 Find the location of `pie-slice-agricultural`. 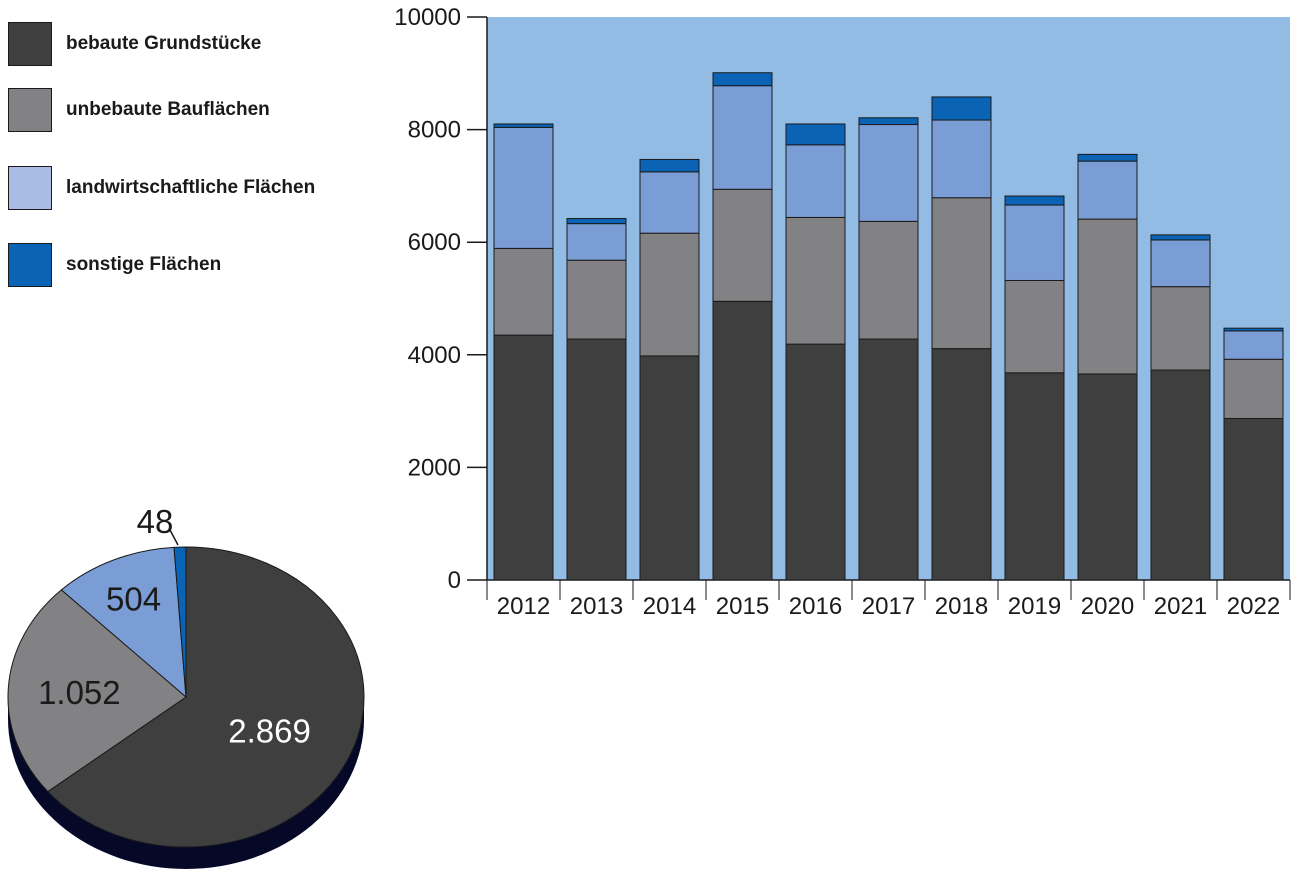

pie-slice-agricultural is located at coordinates (123, 622).